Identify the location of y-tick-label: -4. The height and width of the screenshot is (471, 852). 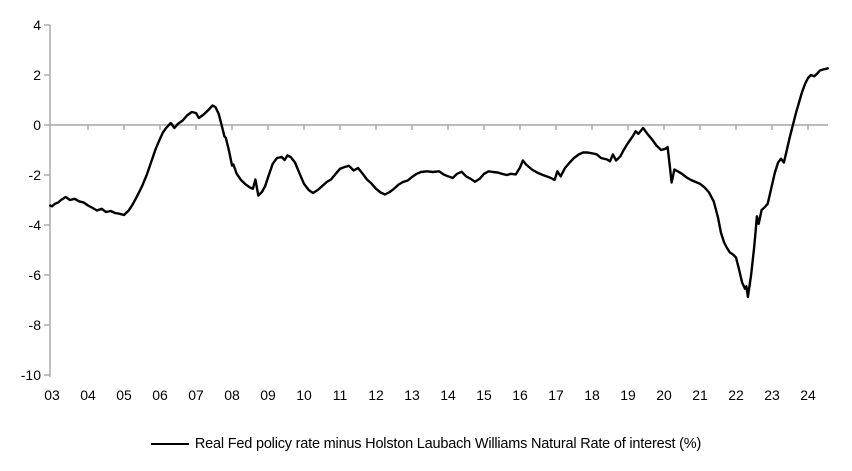
(35, 225).